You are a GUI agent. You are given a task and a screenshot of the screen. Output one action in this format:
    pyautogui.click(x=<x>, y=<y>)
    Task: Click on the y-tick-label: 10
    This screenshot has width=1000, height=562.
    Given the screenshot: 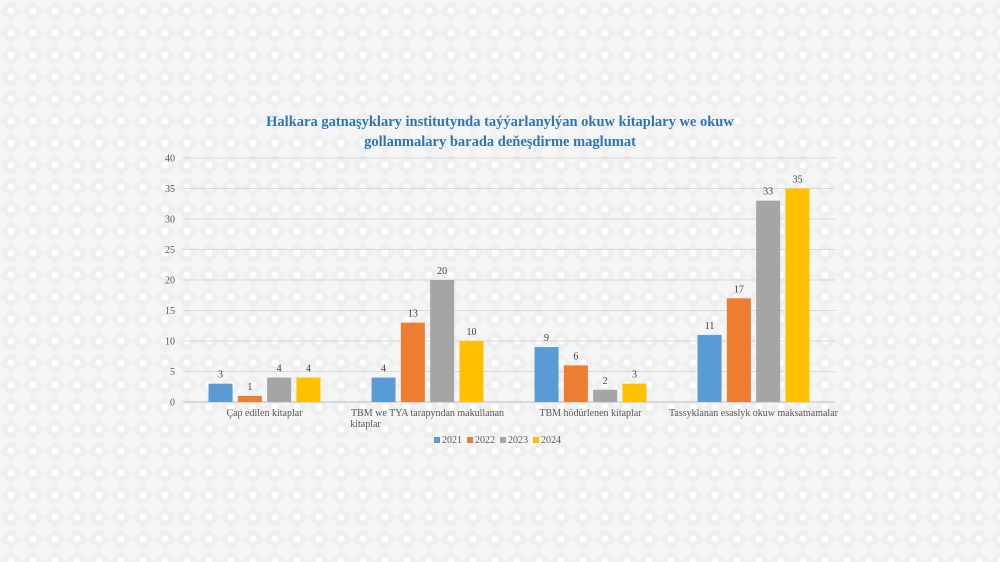 What is the action you would take?
    pyautogui.click(x=170, y=342)
    